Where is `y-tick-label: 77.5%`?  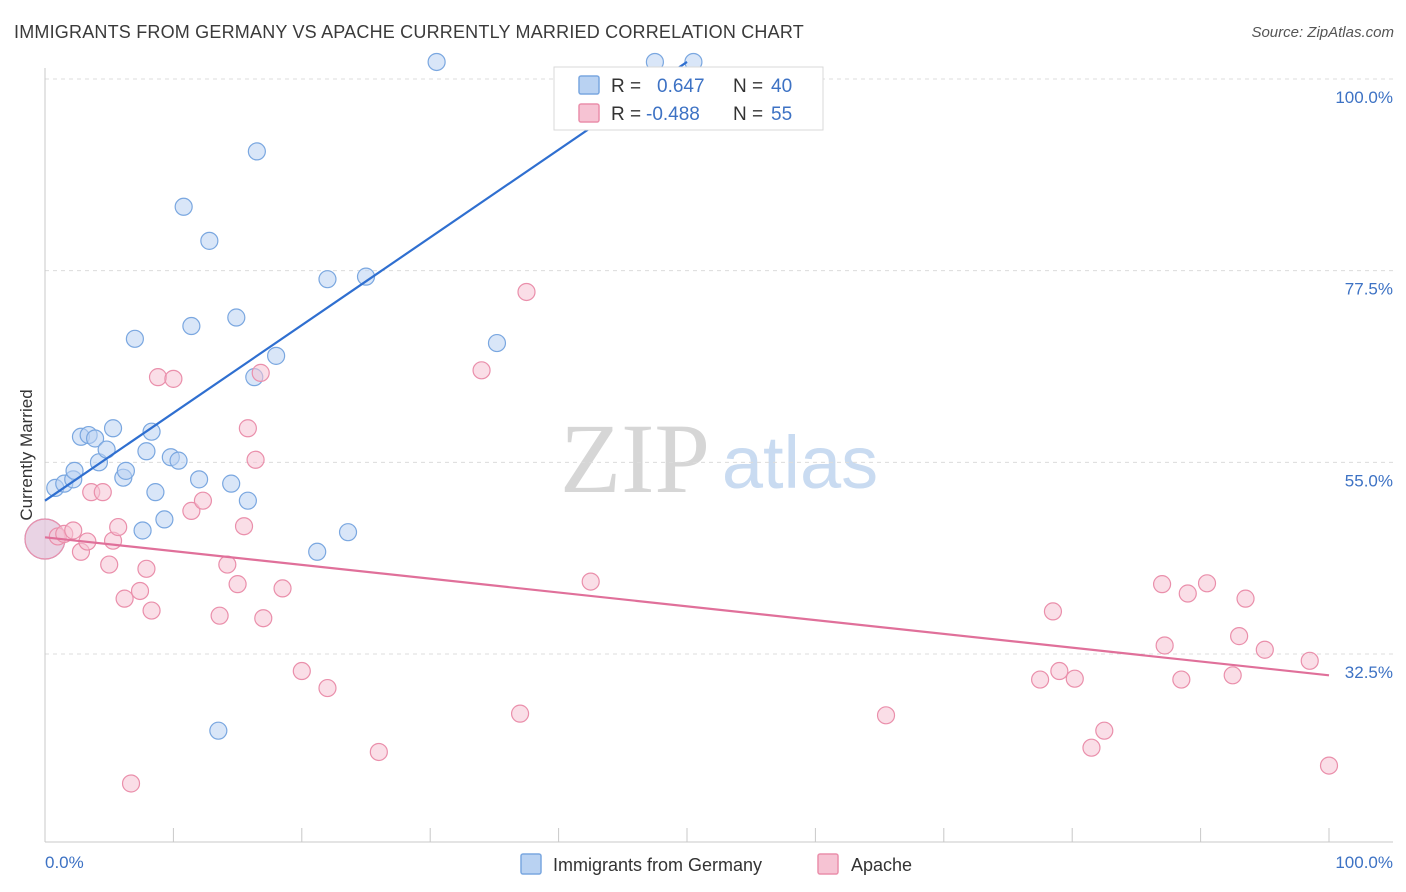
y-tick-label: 77.5% is located at coordinates (1369, 289).